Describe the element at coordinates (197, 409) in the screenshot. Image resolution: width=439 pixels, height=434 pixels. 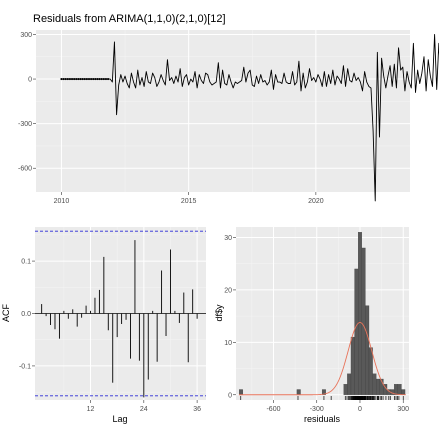
I see `acf-x-tick-label: 36` at that location.